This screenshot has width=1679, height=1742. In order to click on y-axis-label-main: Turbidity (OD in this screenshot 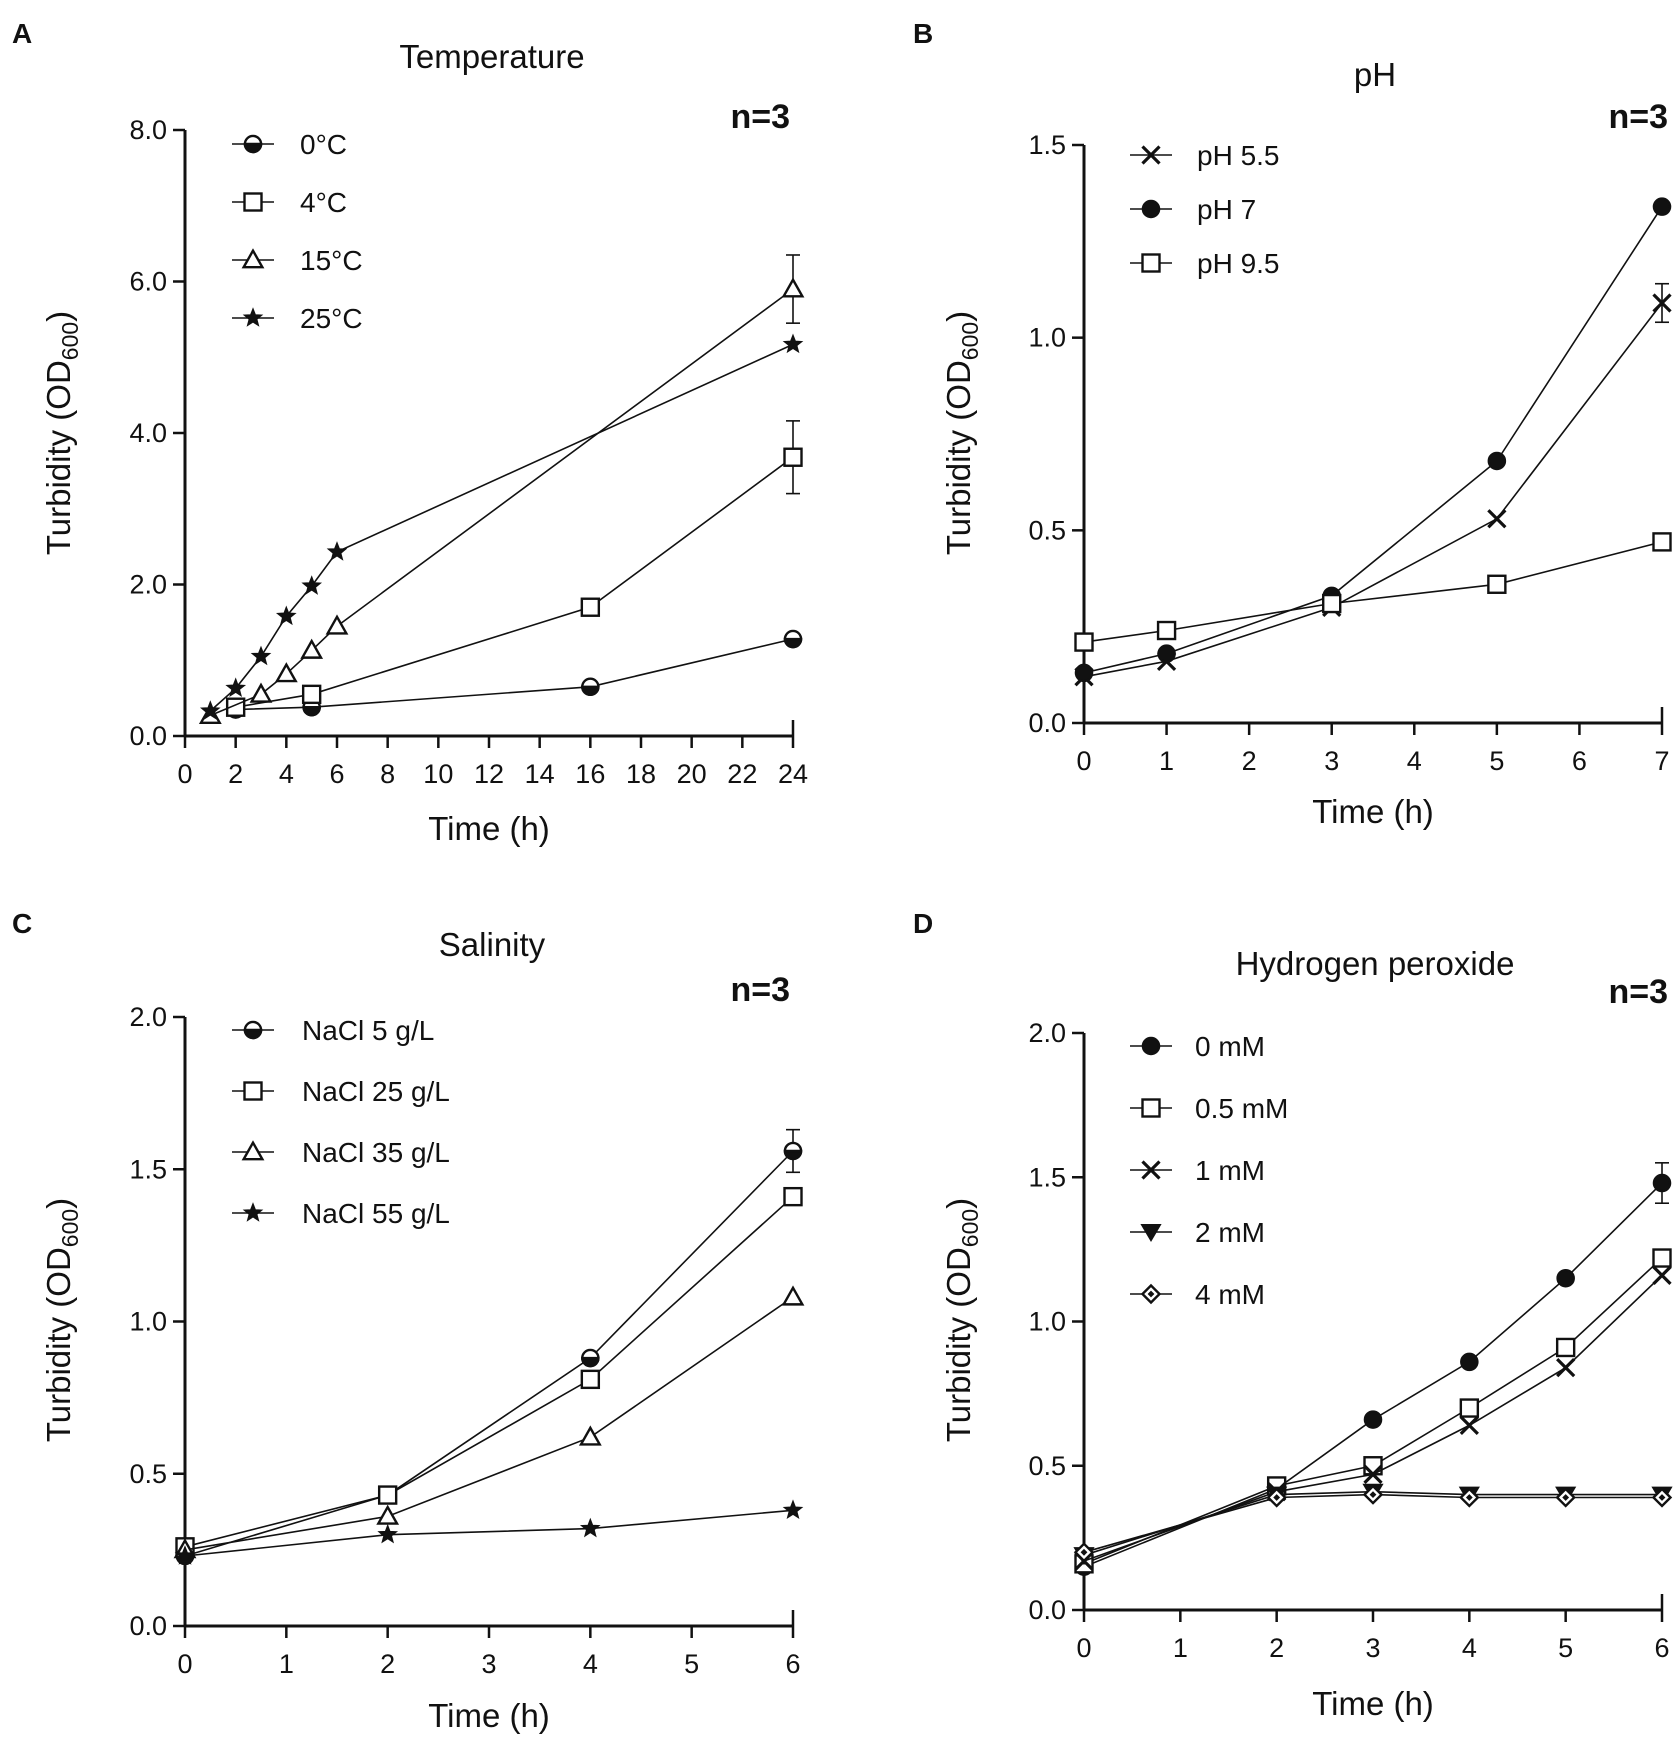, I will do `click(958, 457)`.